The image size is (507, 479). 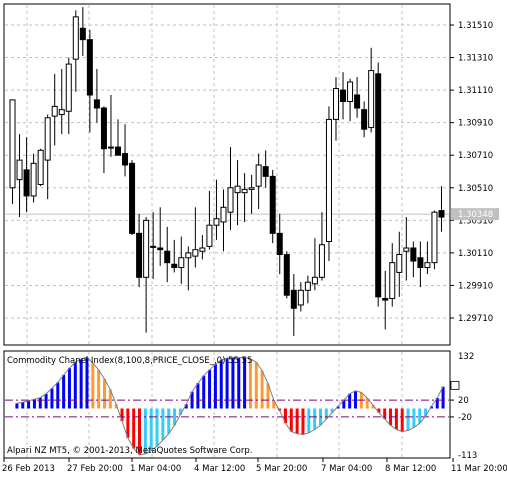 I want to click on price-tick-label: 1.30110, so click(x=475, y=254).